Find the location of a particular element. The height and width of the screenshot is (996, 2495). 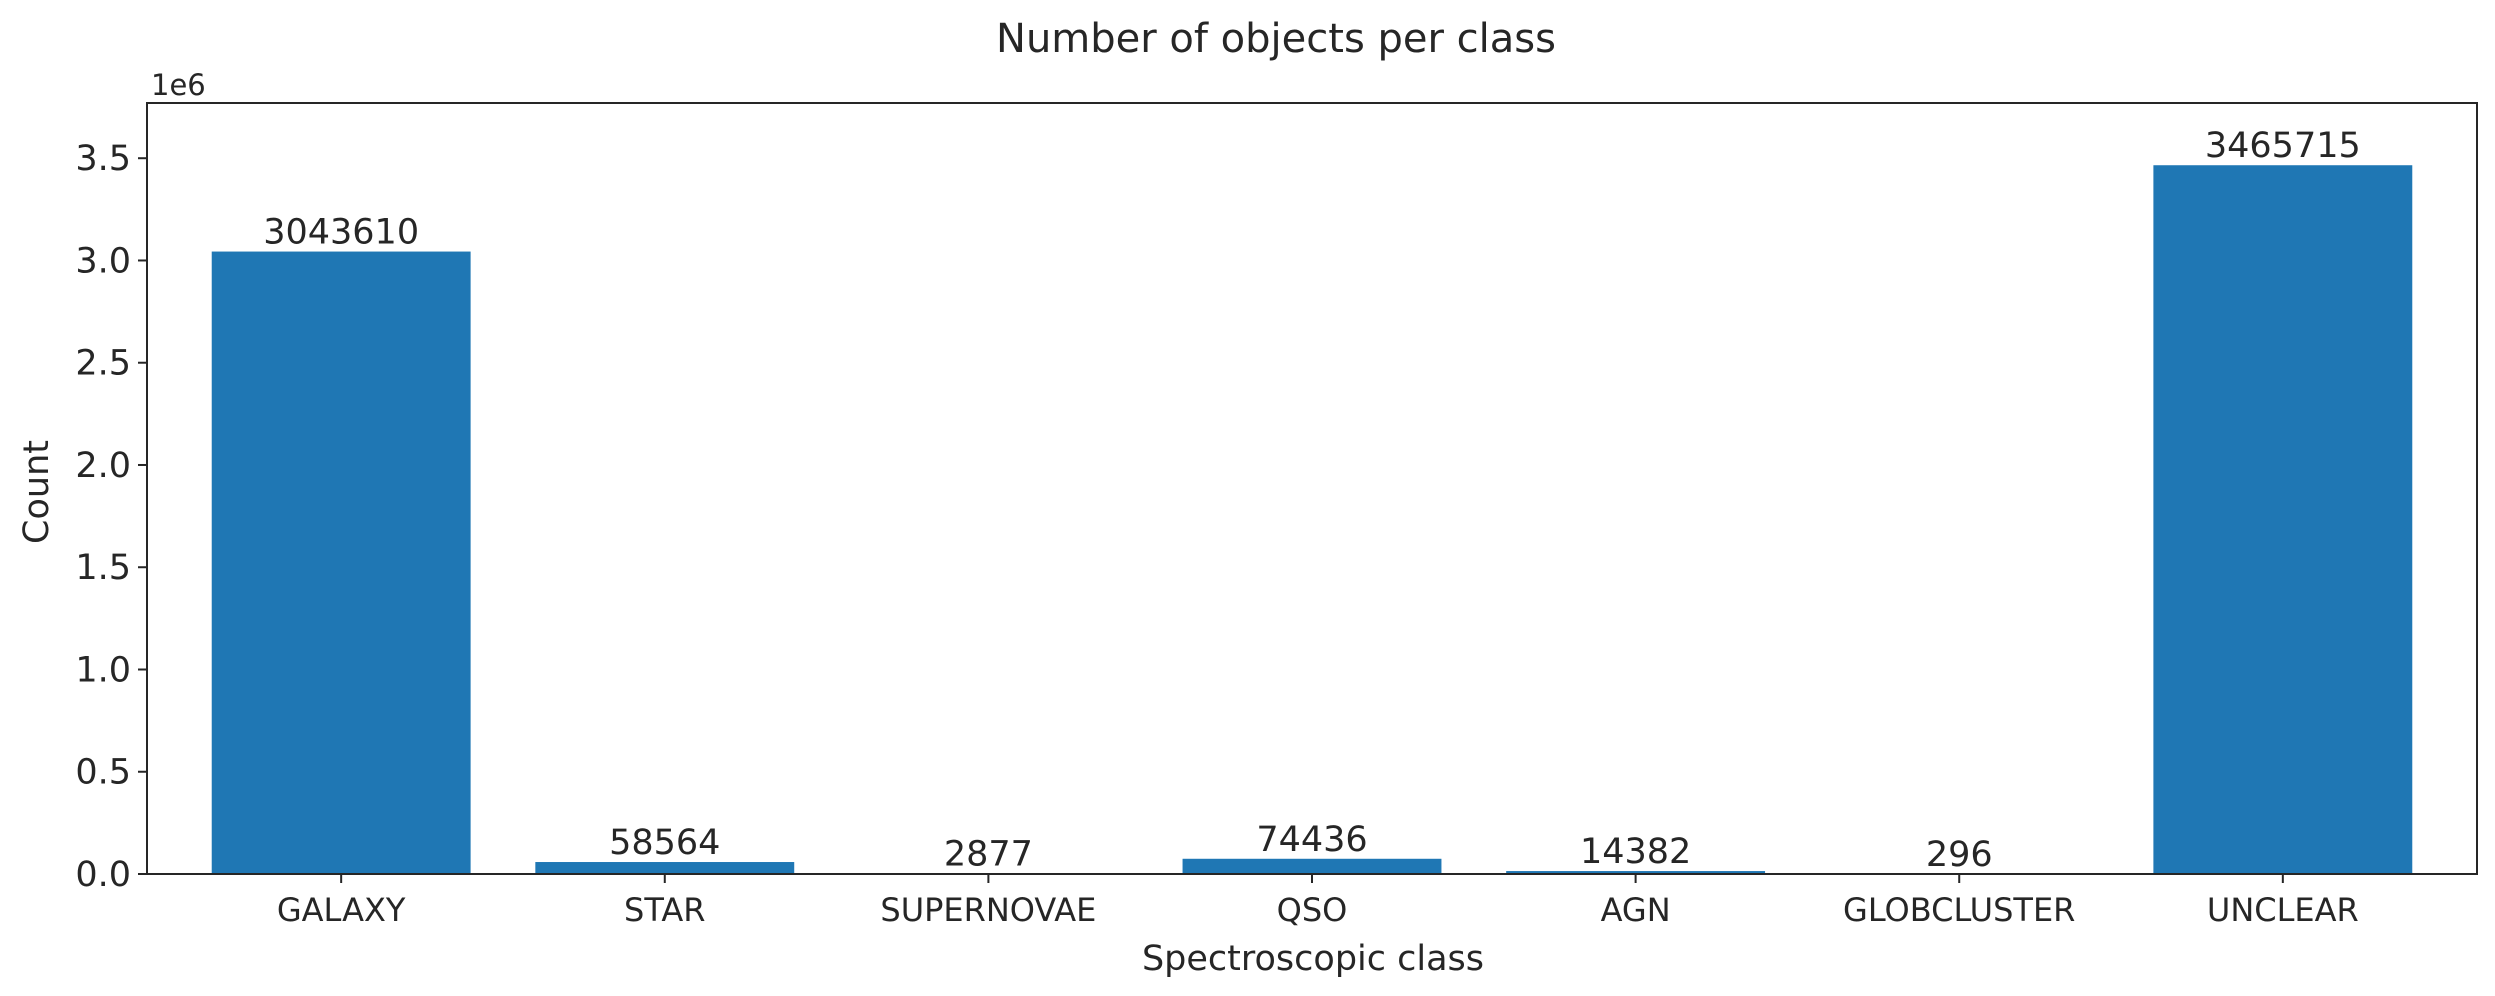

y-tick-label: 3.0 is located at coordinates (103, 261).